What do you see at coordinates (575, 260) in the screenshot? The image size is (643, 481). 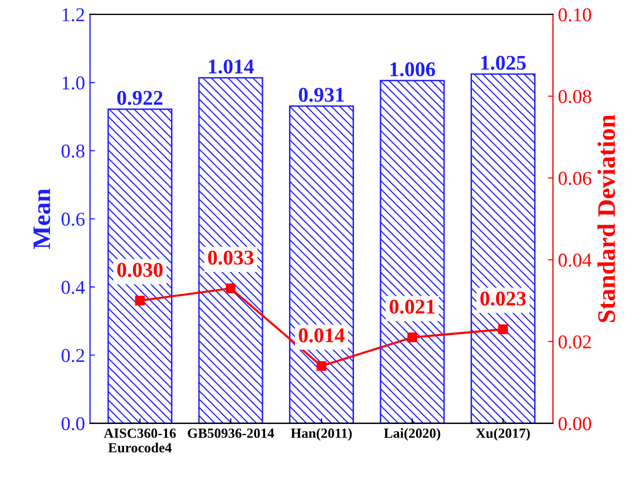 I see `y2-tick-label: 0.04` at bounding box center [575, 260].